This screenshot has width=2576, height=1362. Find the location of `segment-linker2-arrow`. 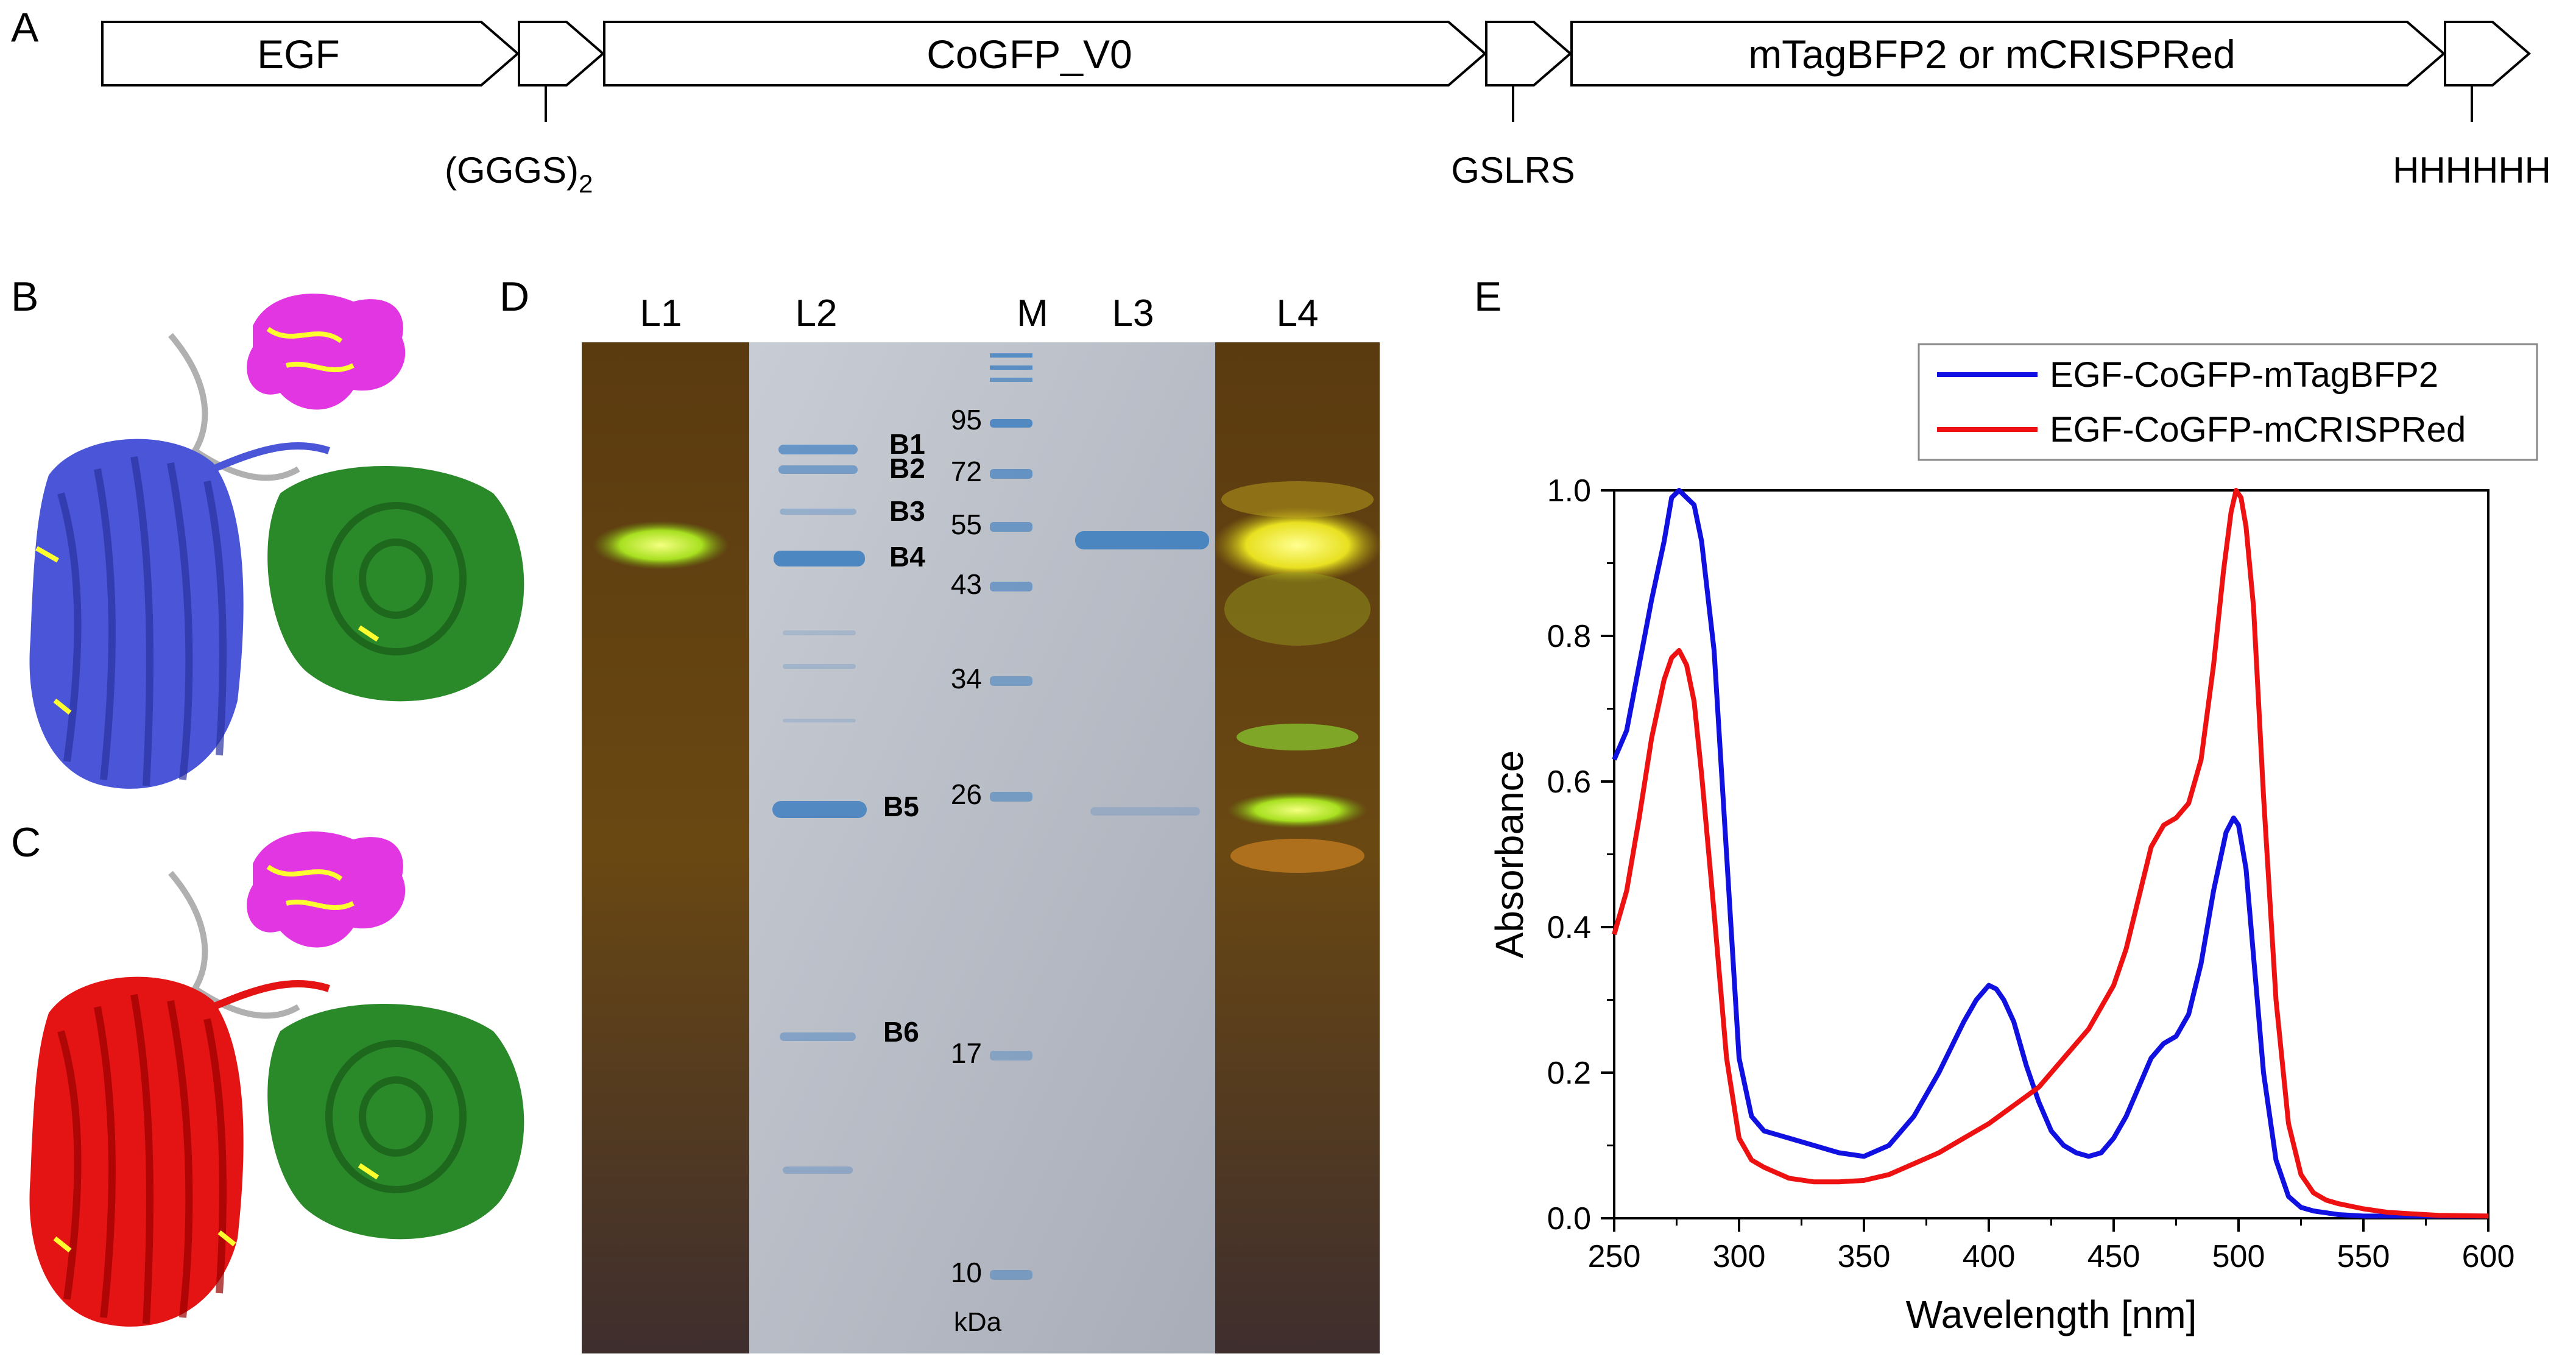

segment-linker2-arrow is located at coordinates (1529, 54).